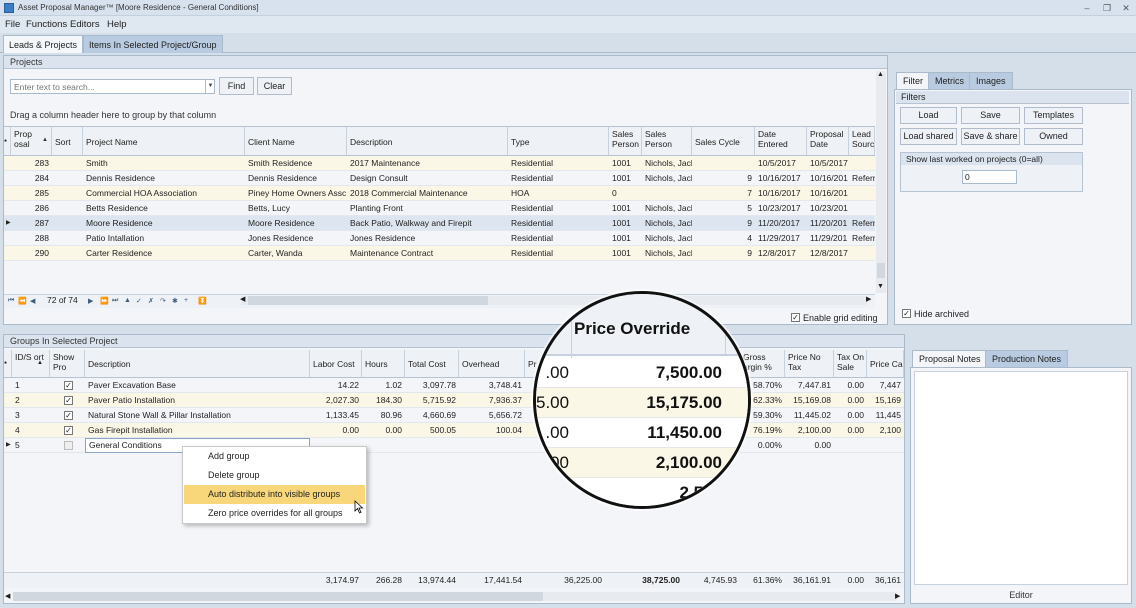  What do you see at coordinates (621, 238) in the screenshot?
I see `table-cell: 1001` at bounding box center [621, 238].